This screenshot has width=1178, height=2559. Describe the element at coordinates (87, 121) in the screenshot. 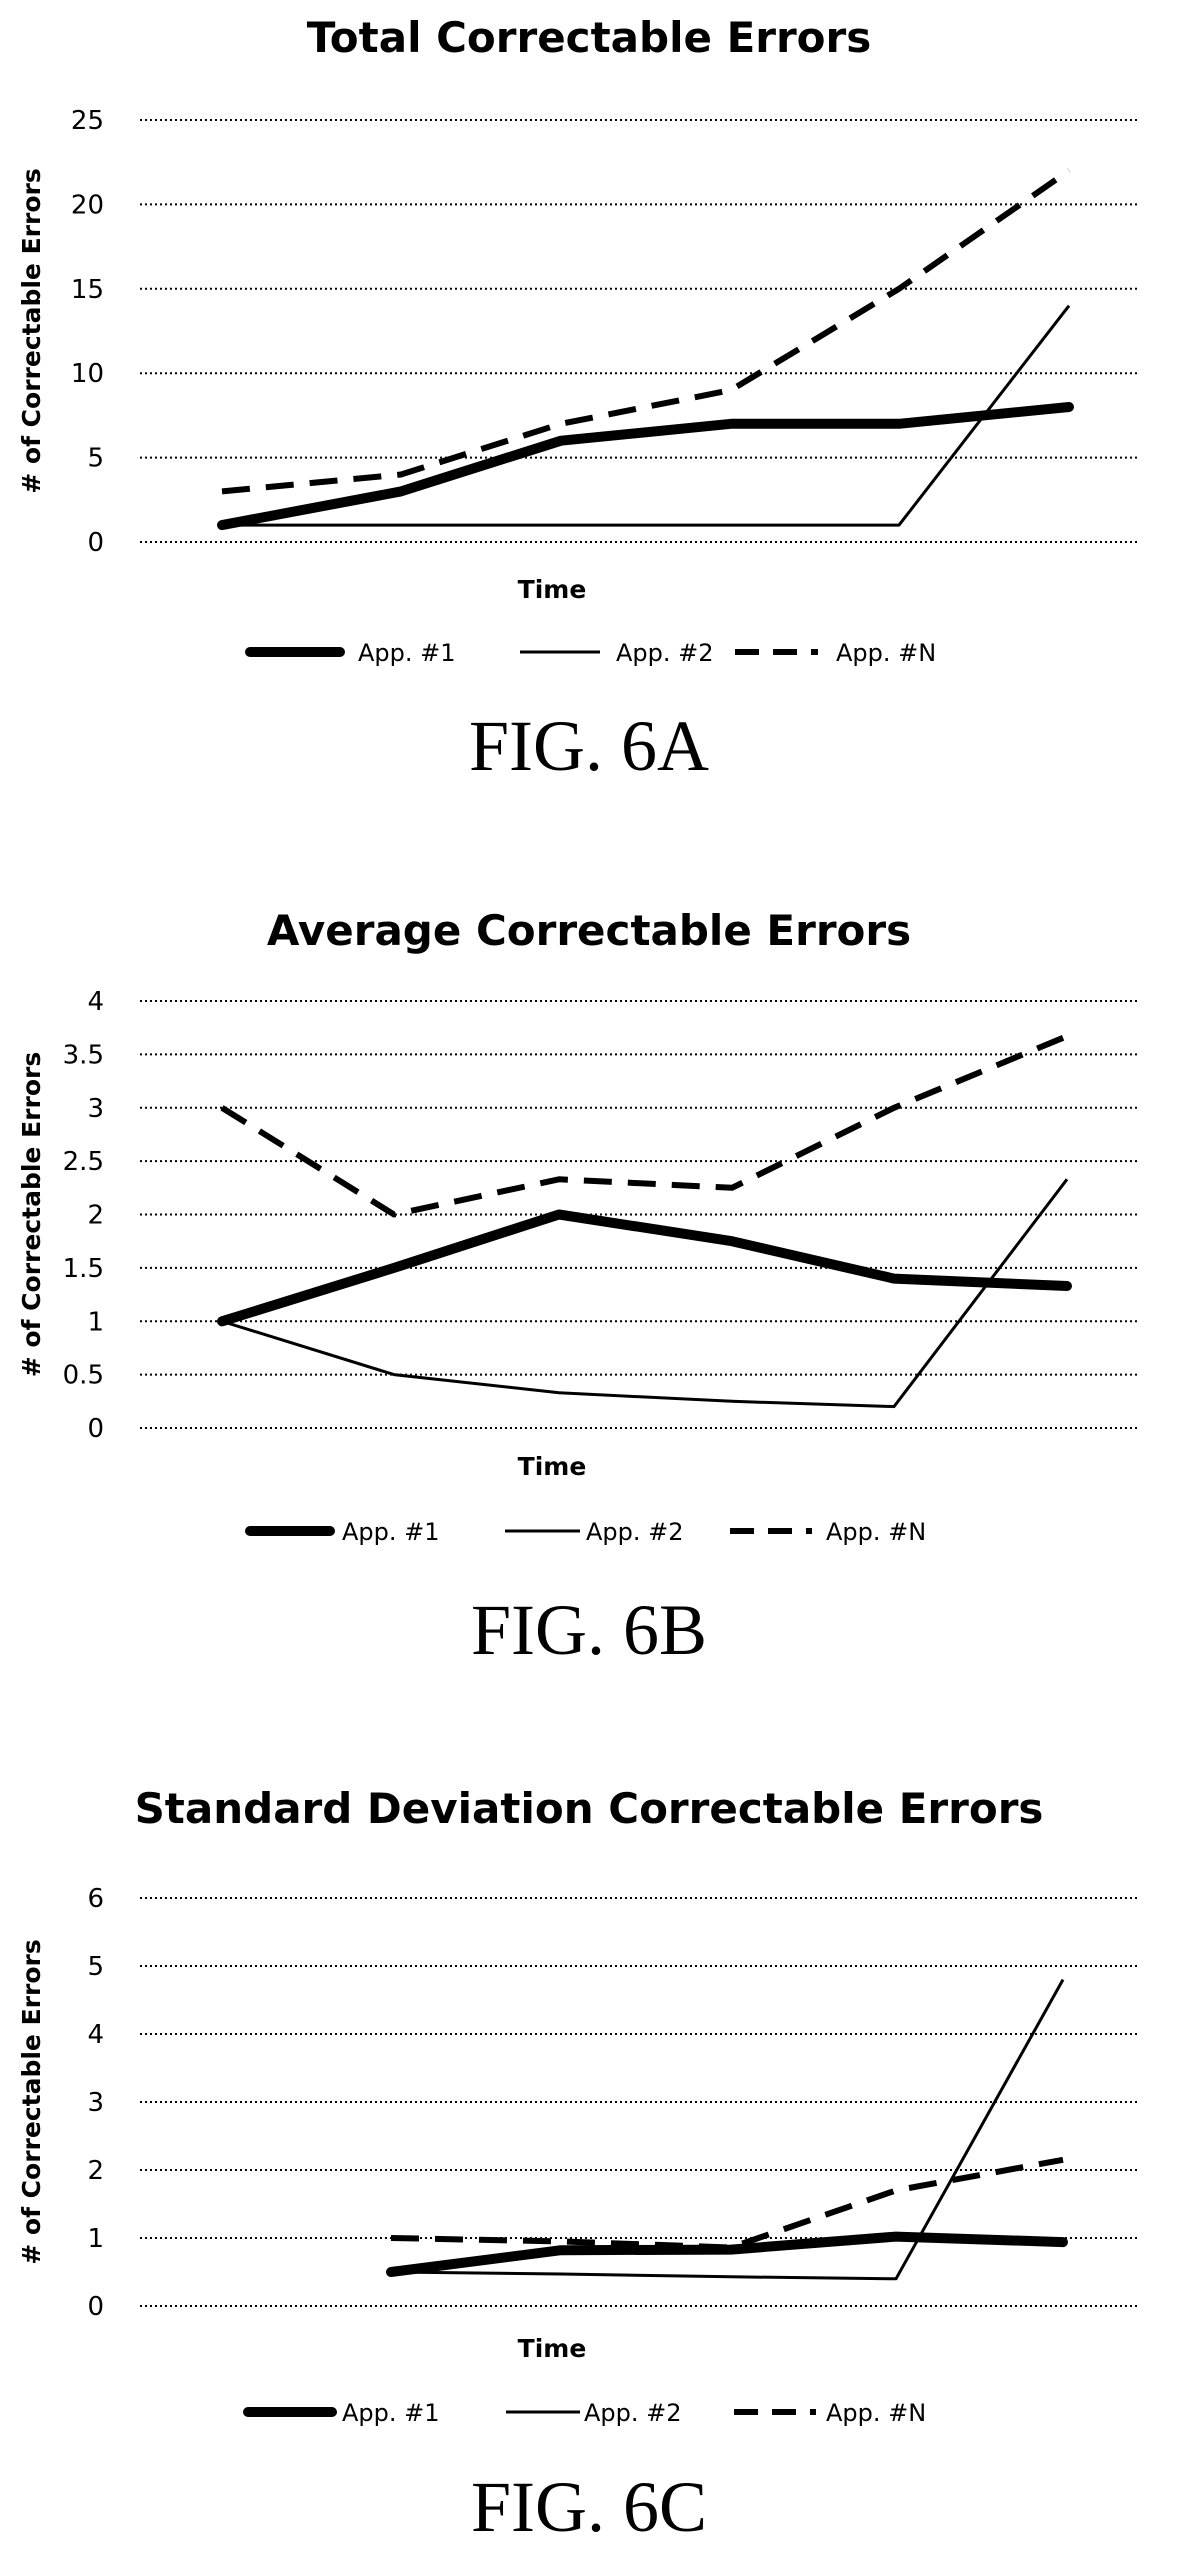

I see `y-tick-label: 25` at that location.